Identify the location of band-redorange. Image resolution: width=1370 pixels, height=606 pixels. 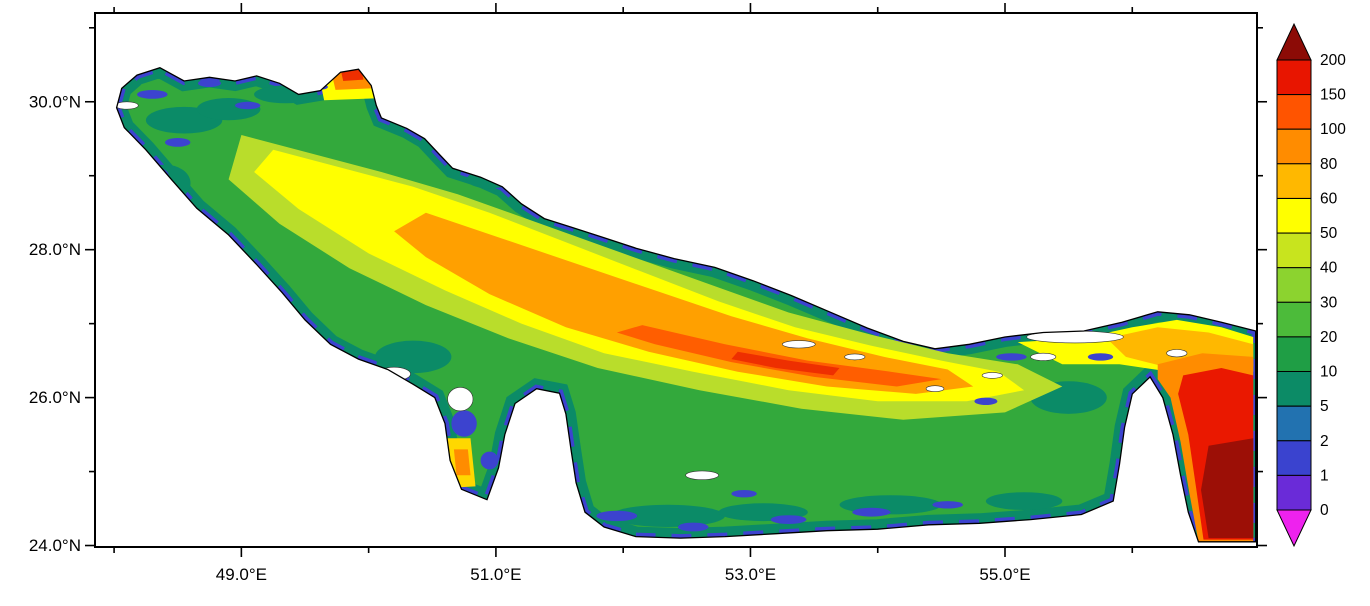
(779, 356).